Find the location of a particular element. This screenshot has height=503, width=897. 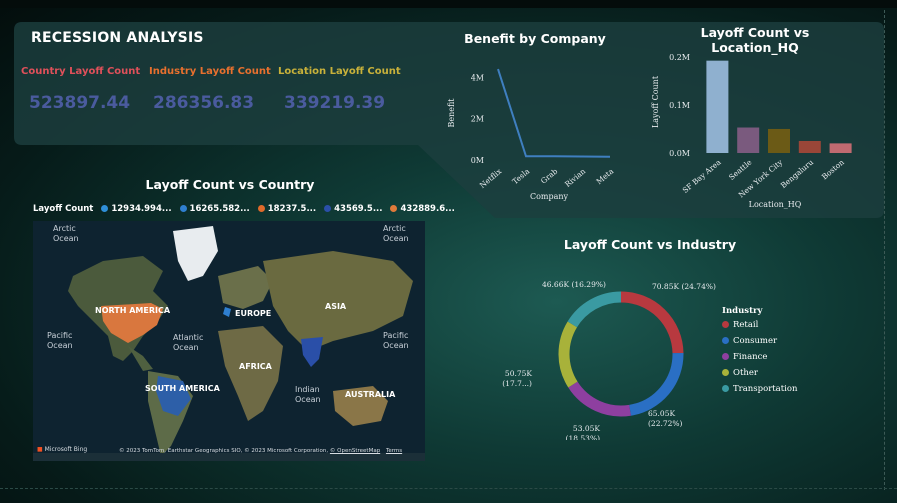

y-tick-label: 0.1M is located at coordinates (679, 105).